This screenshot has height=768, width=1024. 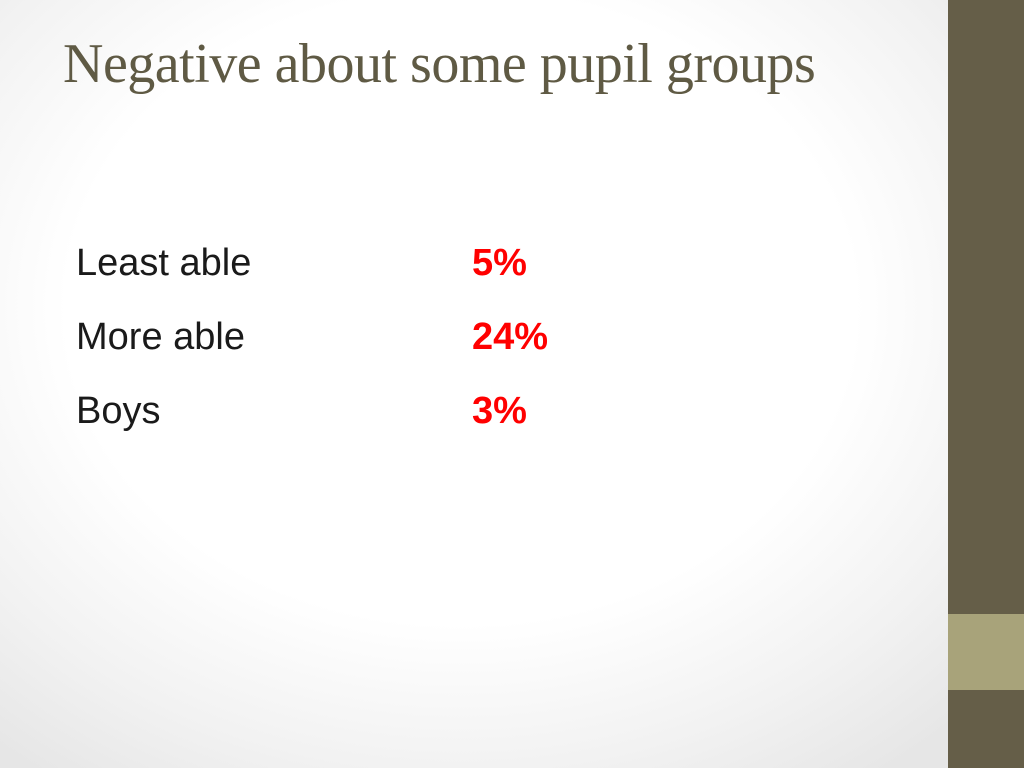 What do you see at coordinates (499, 410) in the screenshot?
I see `row-value: 3%` at bounding box center [499, 410].